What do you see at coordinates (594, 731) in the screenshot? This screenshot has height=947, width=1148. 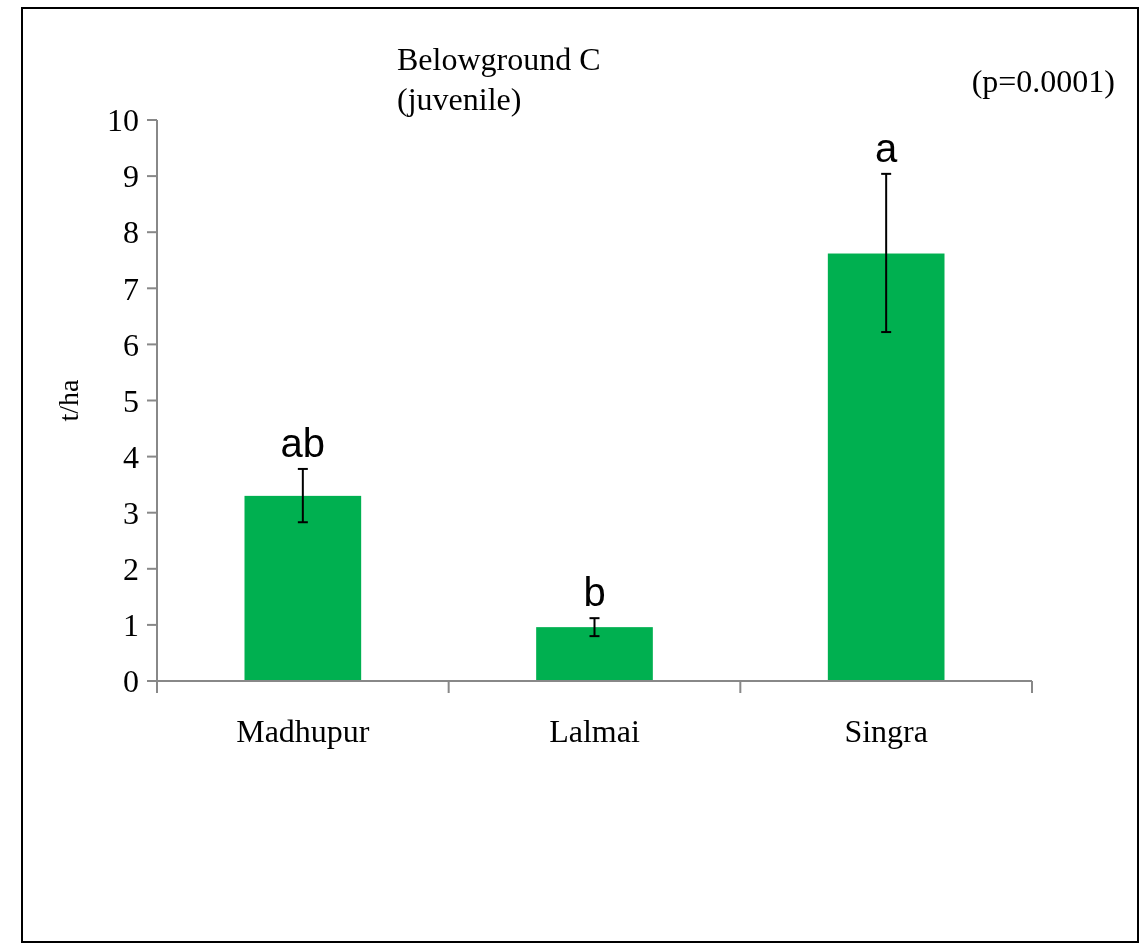 I see `x-tick-label: Lalmai` at bounding box center [594, 731].